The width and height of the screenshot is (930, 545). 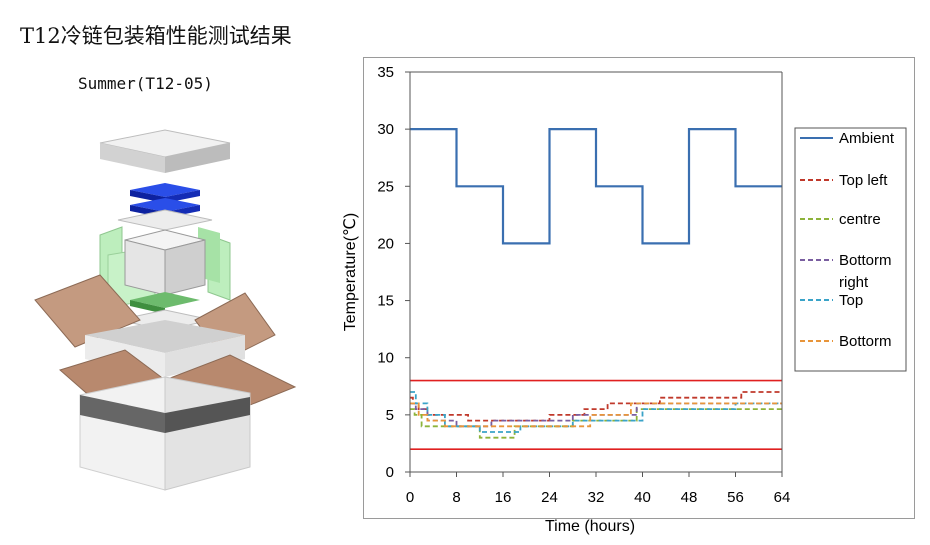 I want to click on y-tick-label: 5, so click(x=390, y=415).